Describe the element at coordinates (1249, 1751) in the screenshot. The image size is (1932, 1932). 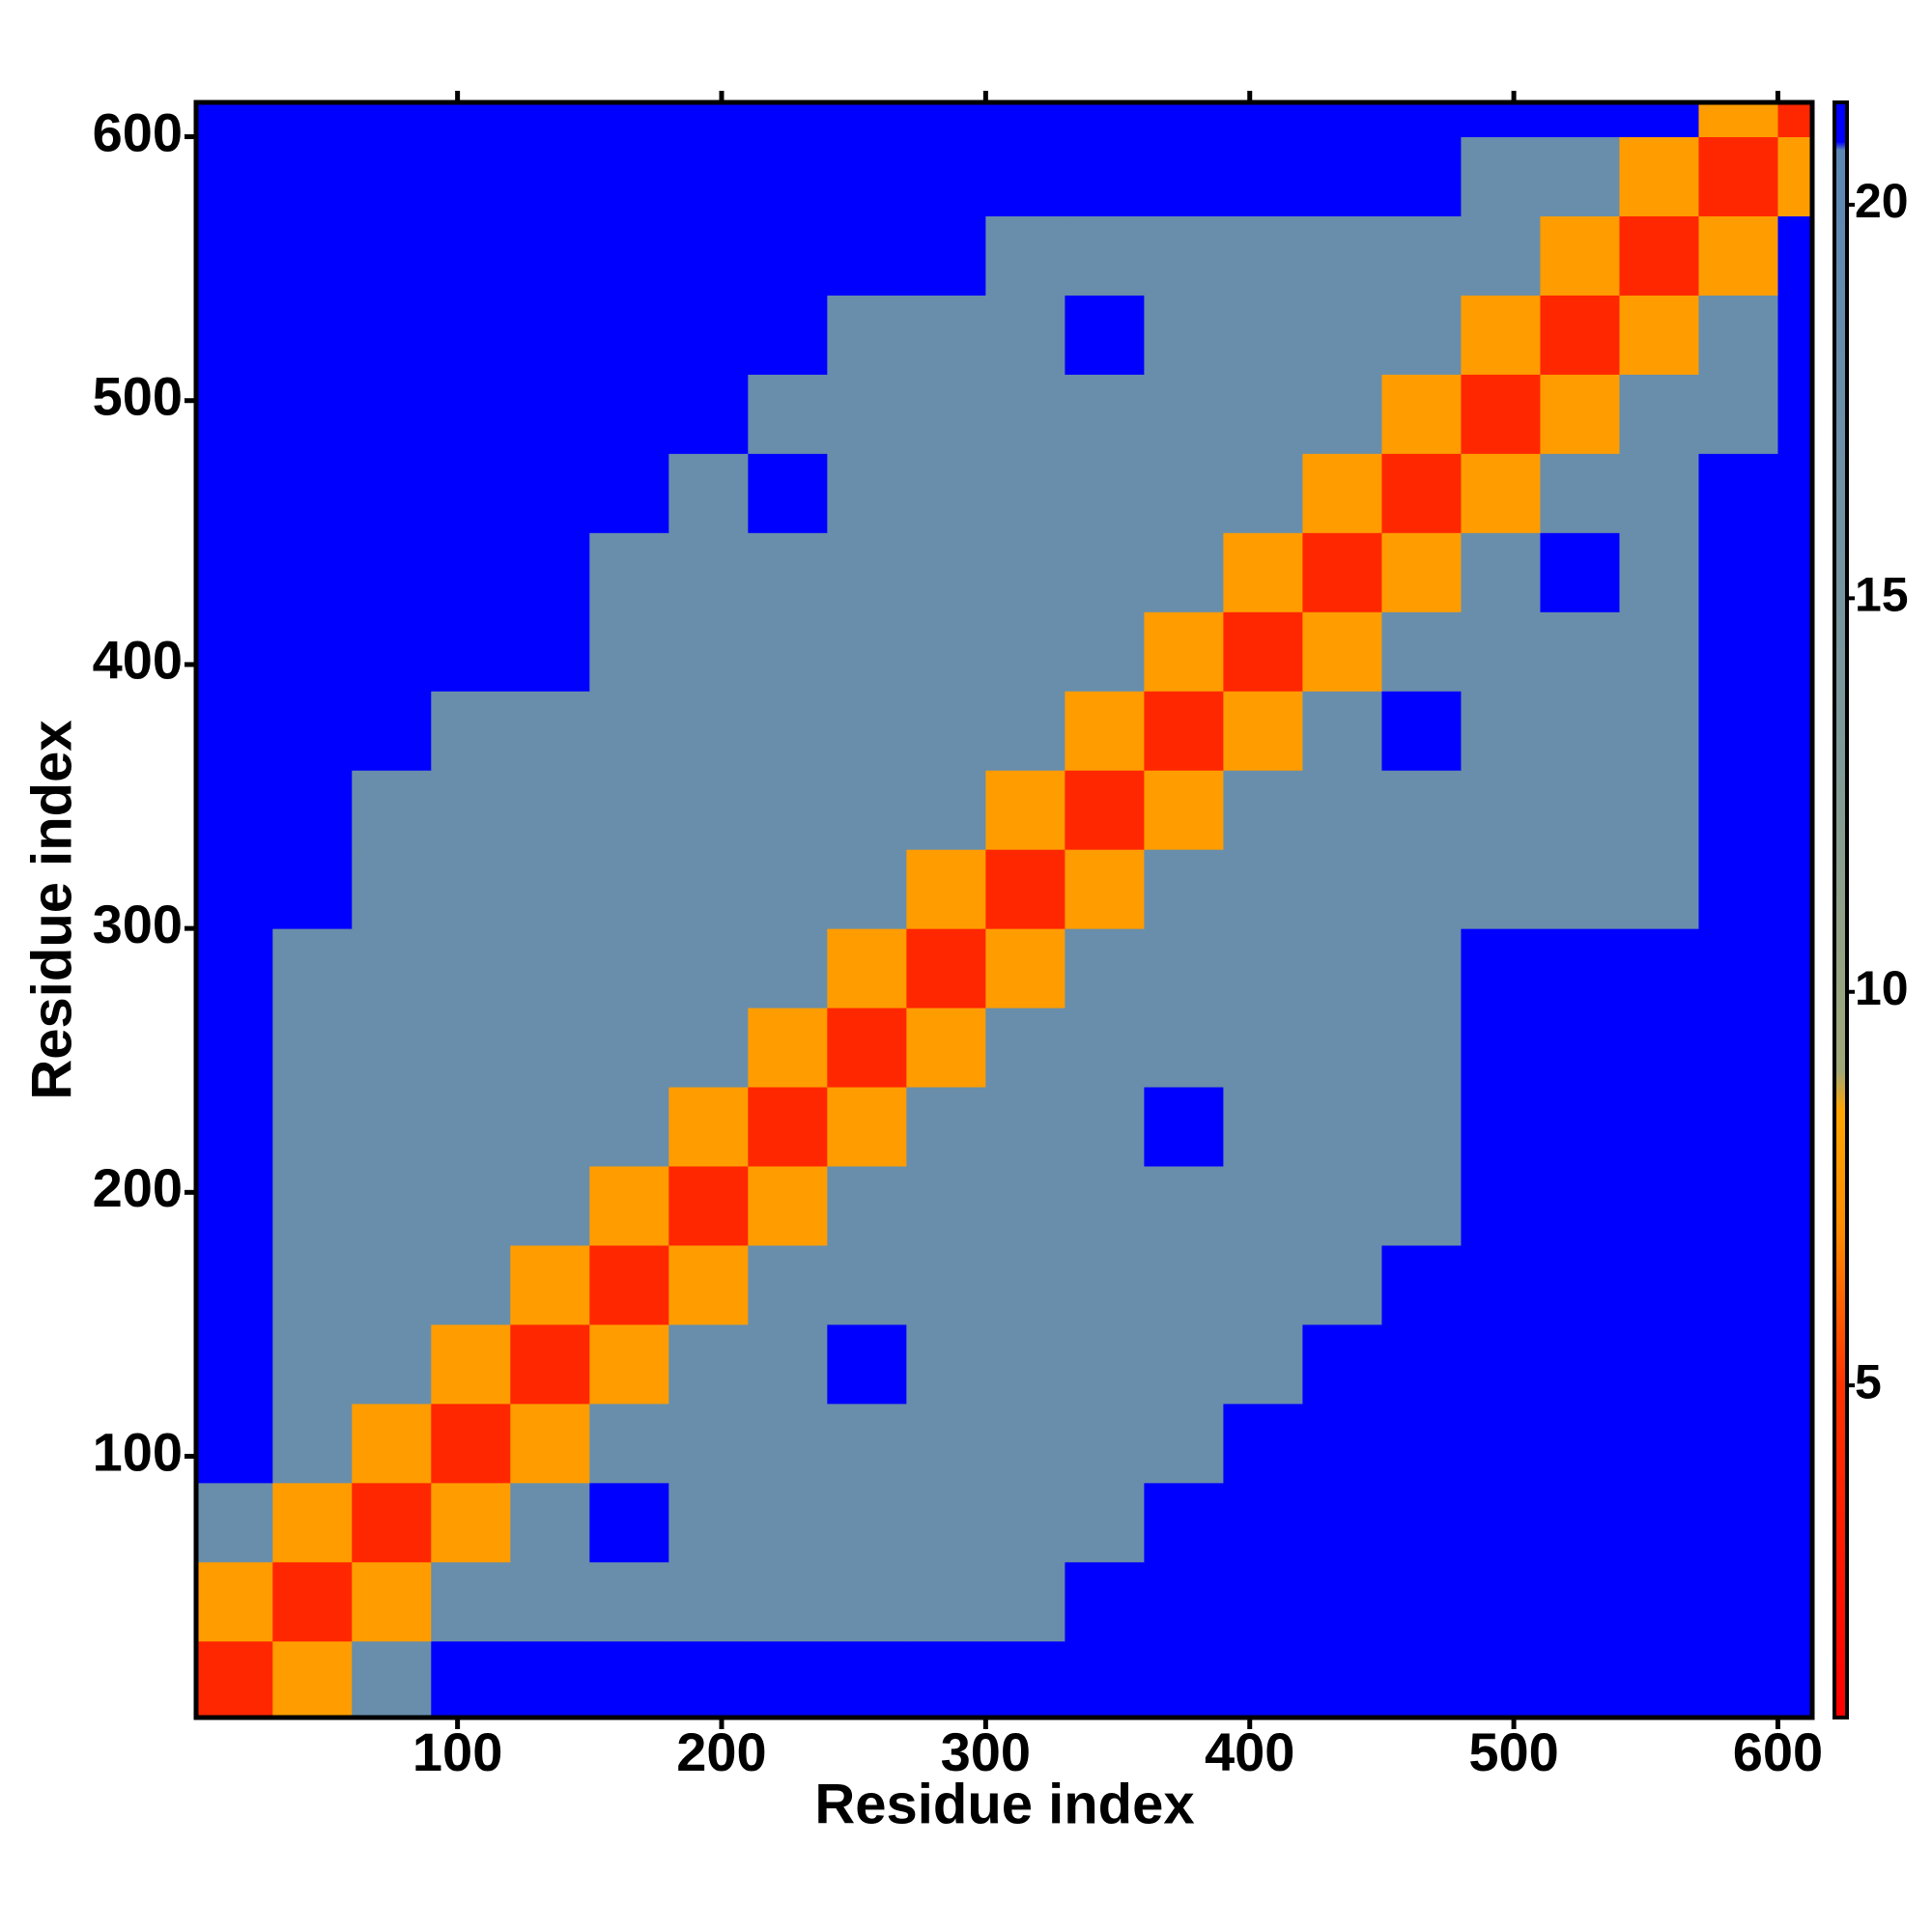
I see `x-tick-label: 400` at that location.